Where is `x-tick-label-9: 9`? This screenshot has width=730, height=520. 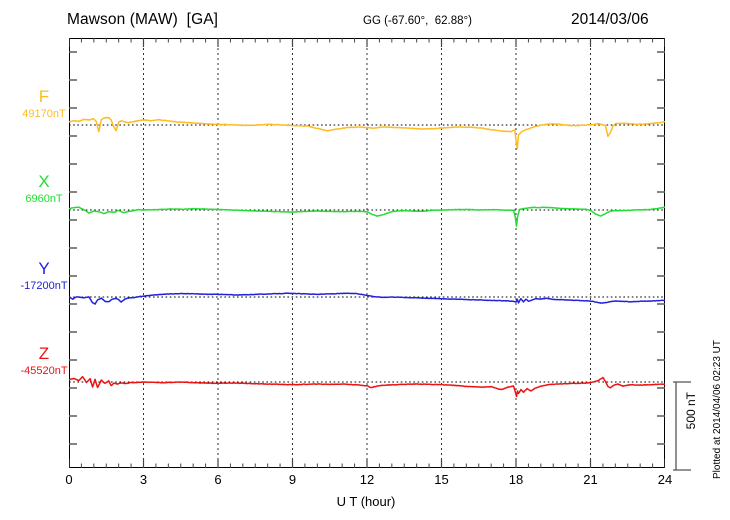
x-tick-label-9: 9 is located at coordinates (292, 479).